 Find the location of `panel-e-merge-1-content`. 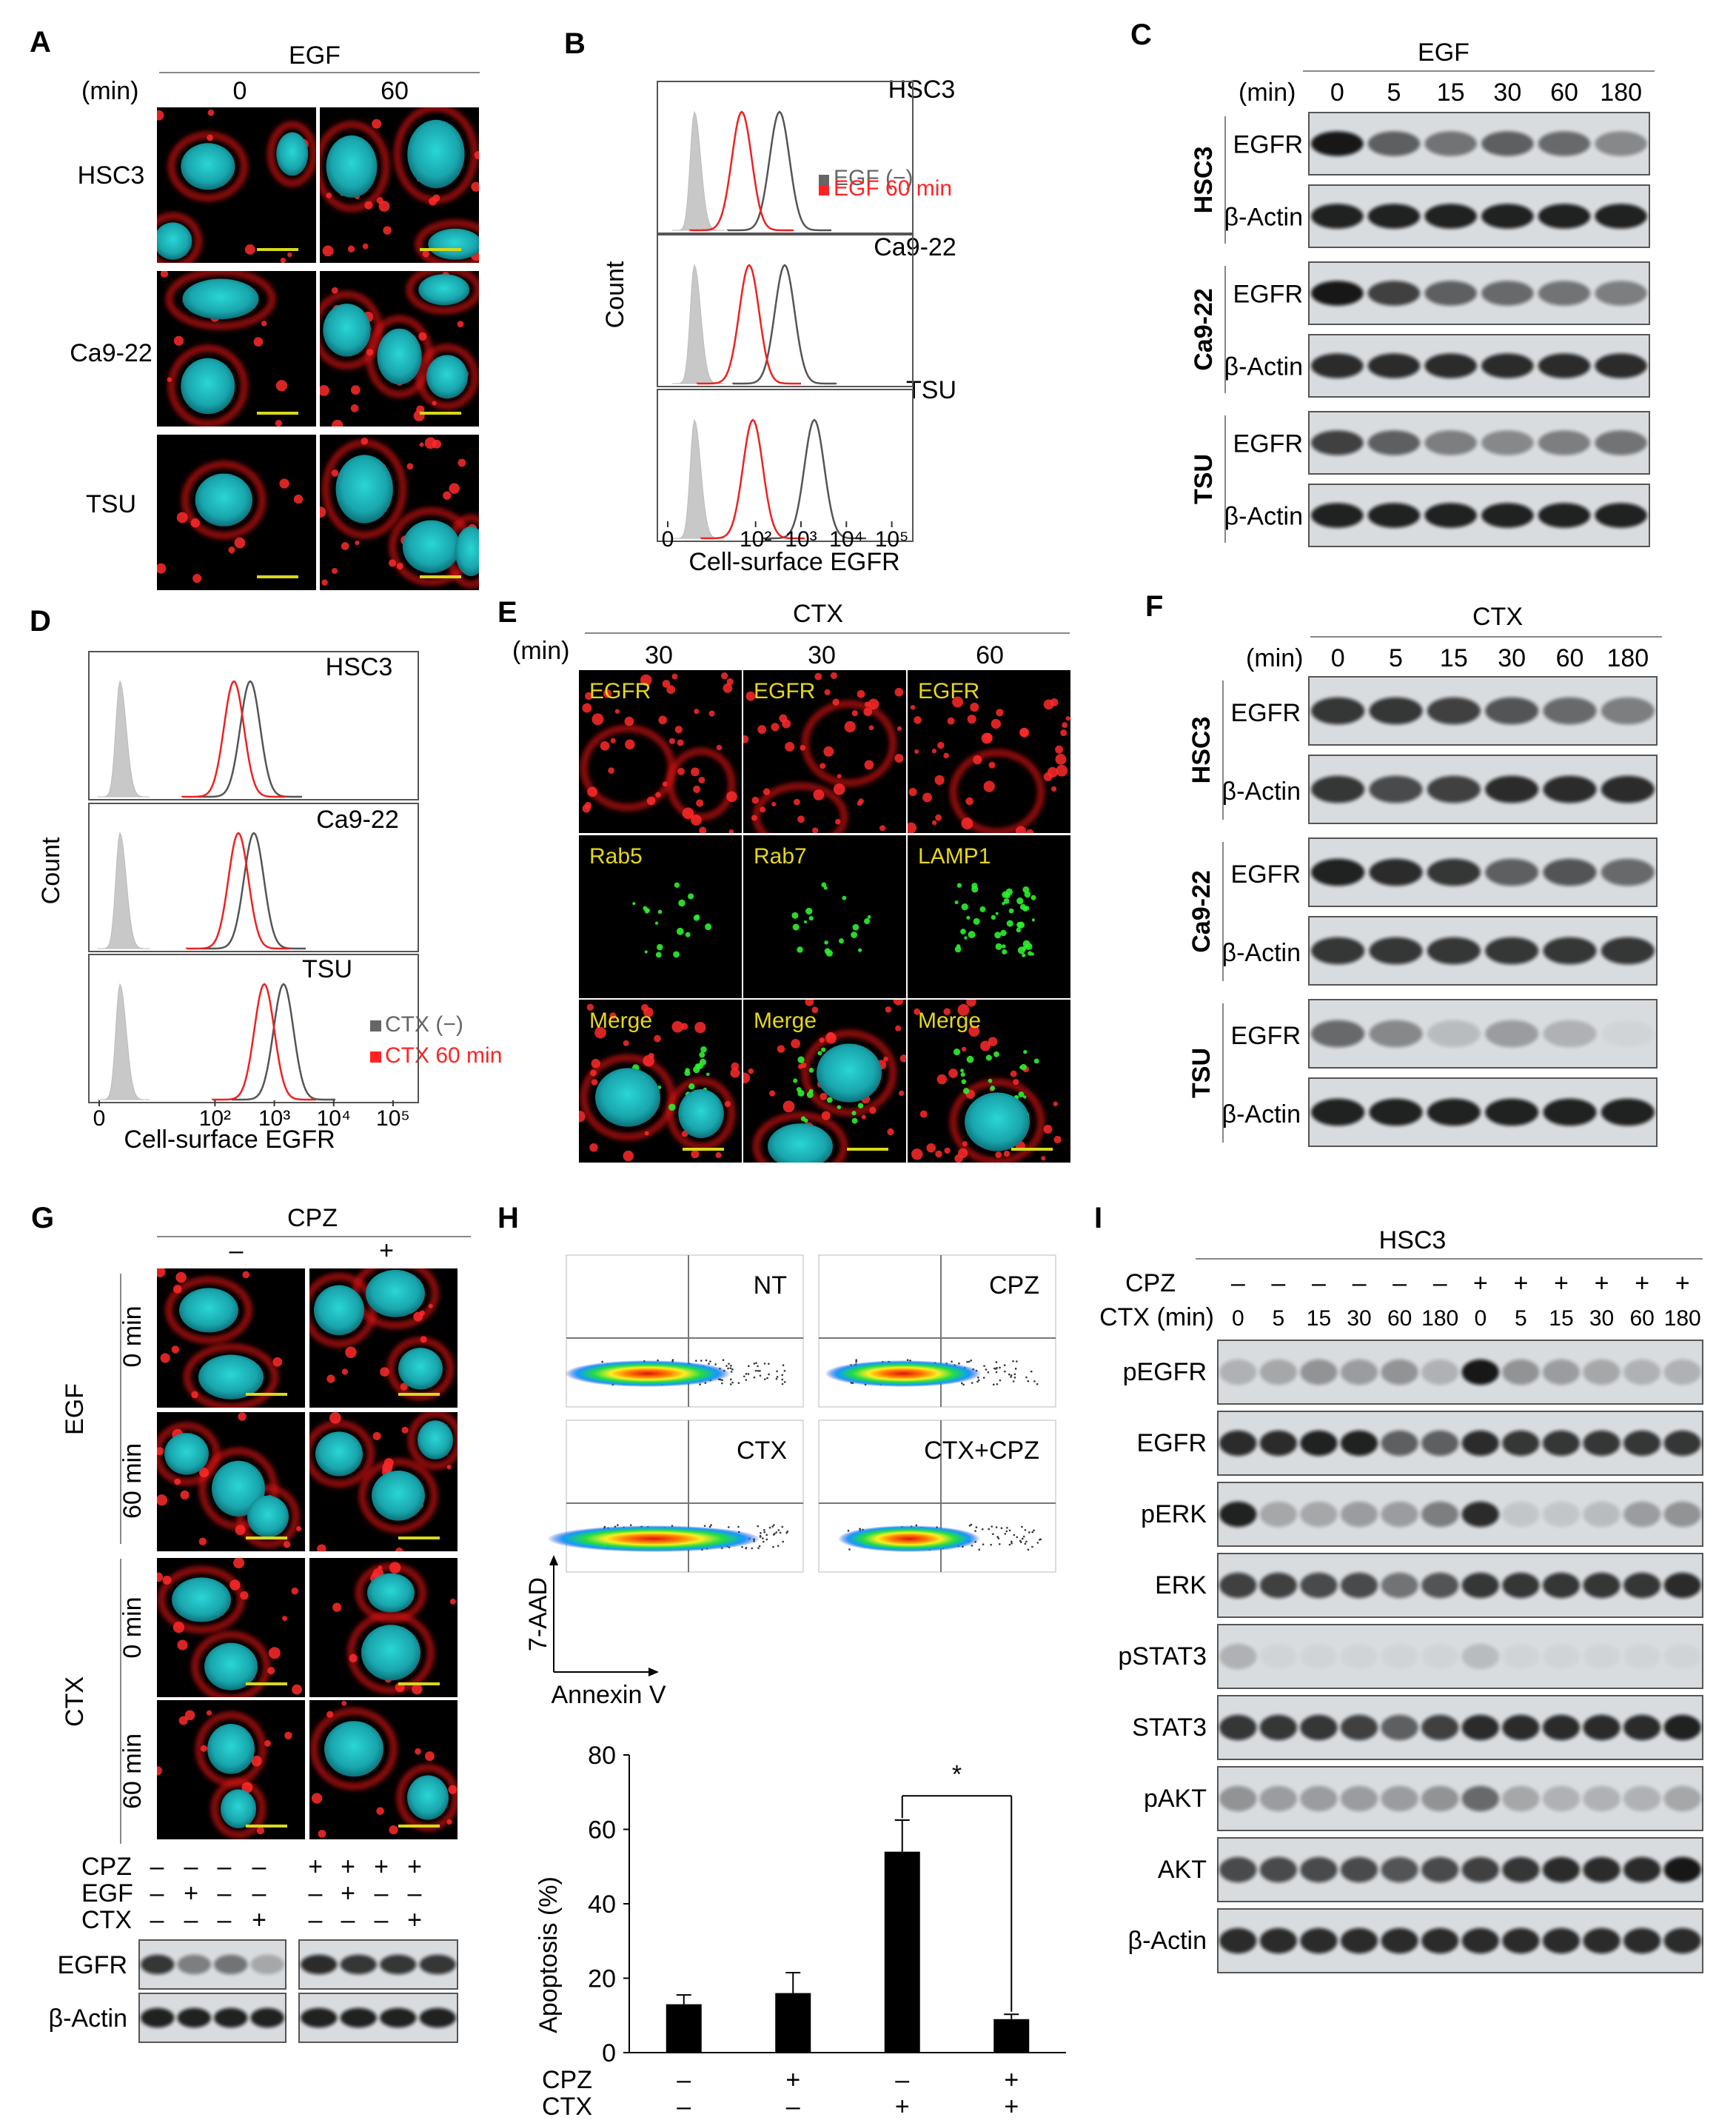

panel-e-merge-1-content is located at coordinates (824, 1081).